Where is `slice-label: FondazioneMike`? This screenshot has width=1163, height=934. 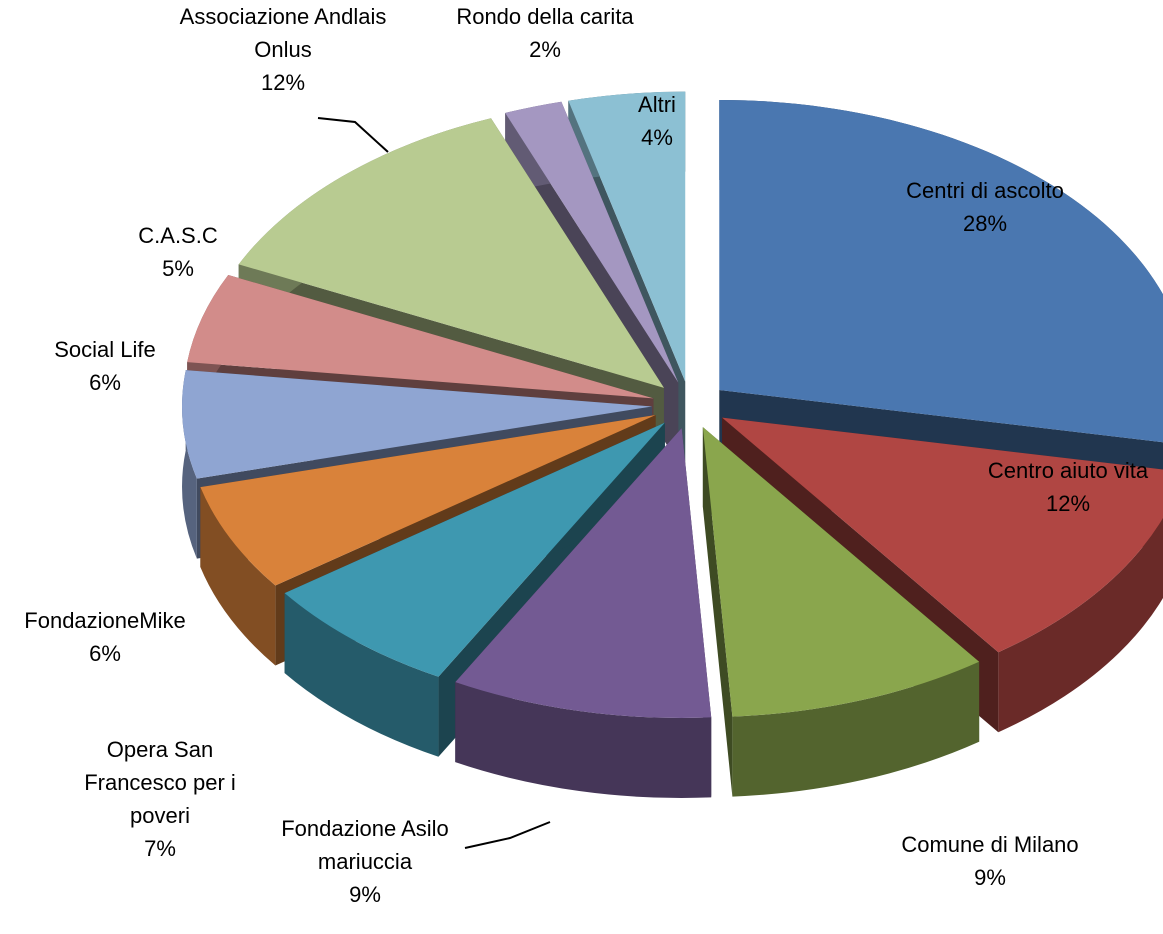 slice-label: FondazioneMike is located at coordinates (104, 620).